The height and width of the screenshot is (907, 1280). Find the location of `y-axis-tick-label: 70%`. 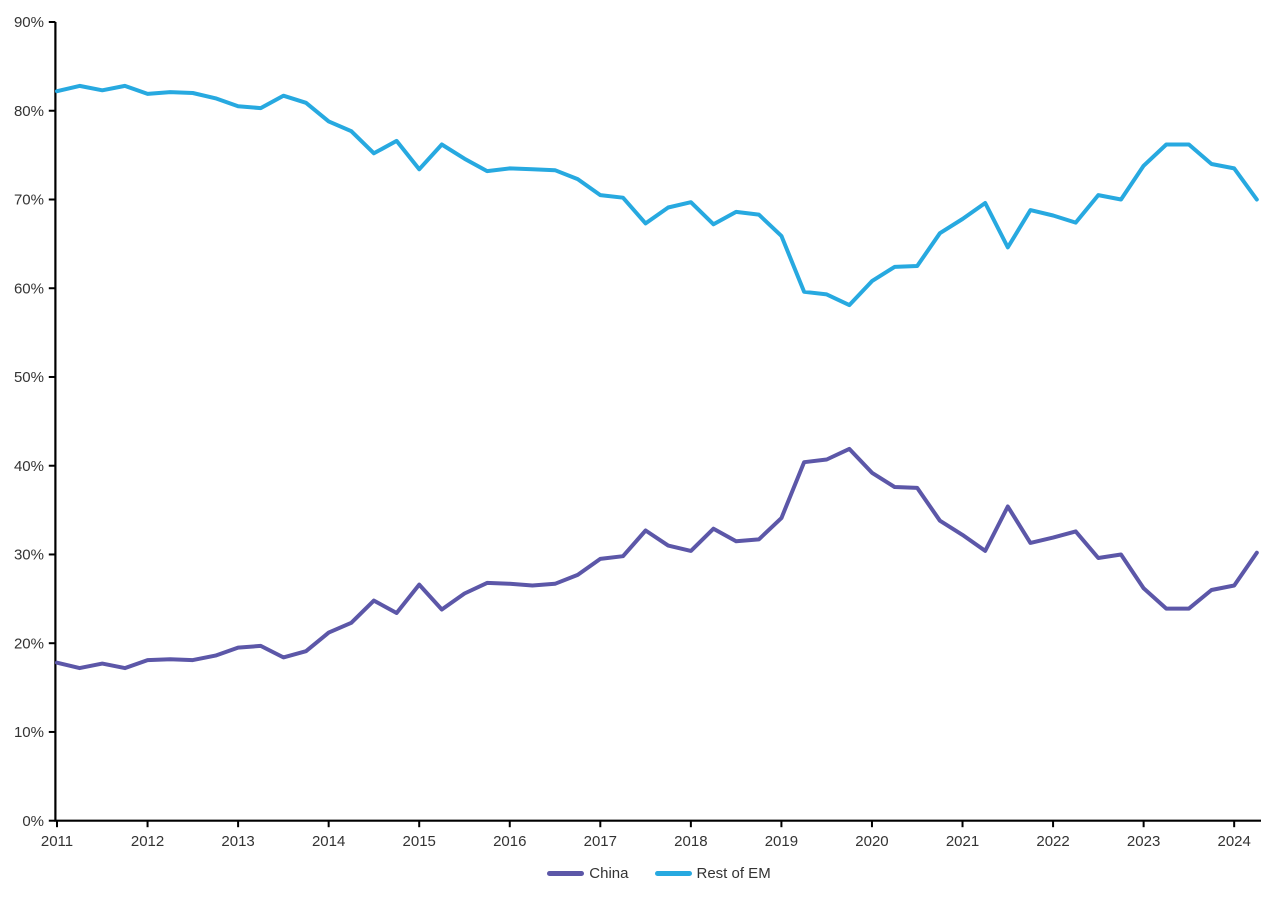

y-axis-tick-label: 70% is located at coordinates (29, 200).